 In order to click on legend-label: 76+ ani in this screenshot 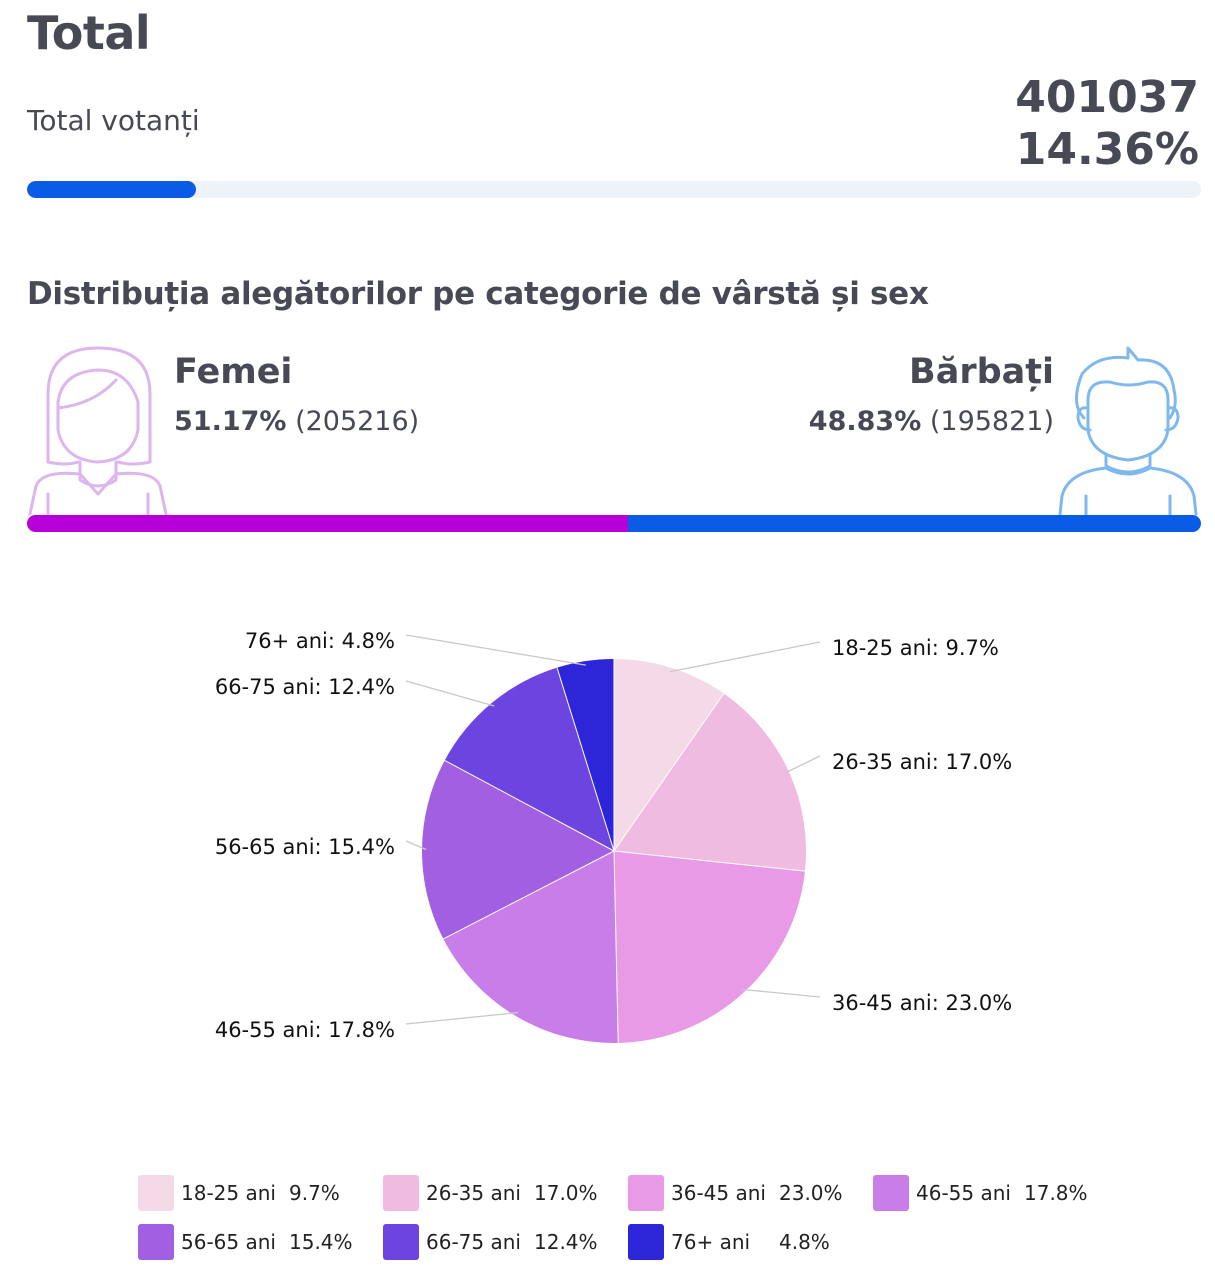, I will do `click(711, 1242)`.